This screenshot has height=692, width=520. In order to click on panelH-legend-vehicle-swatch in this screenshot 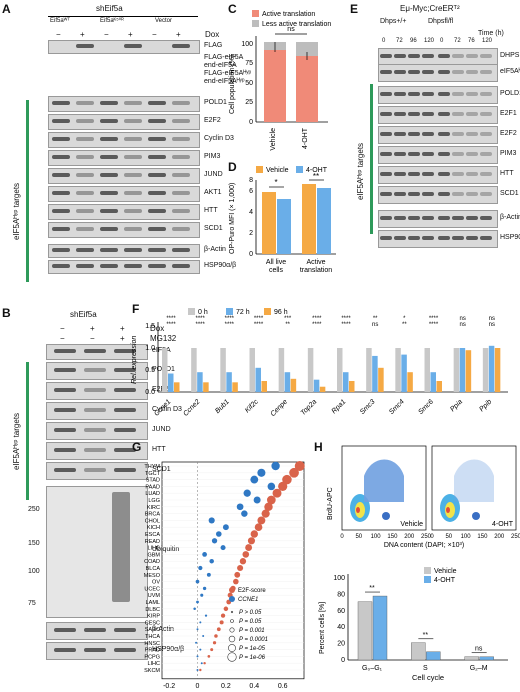, I will do `click(427, 570)`.